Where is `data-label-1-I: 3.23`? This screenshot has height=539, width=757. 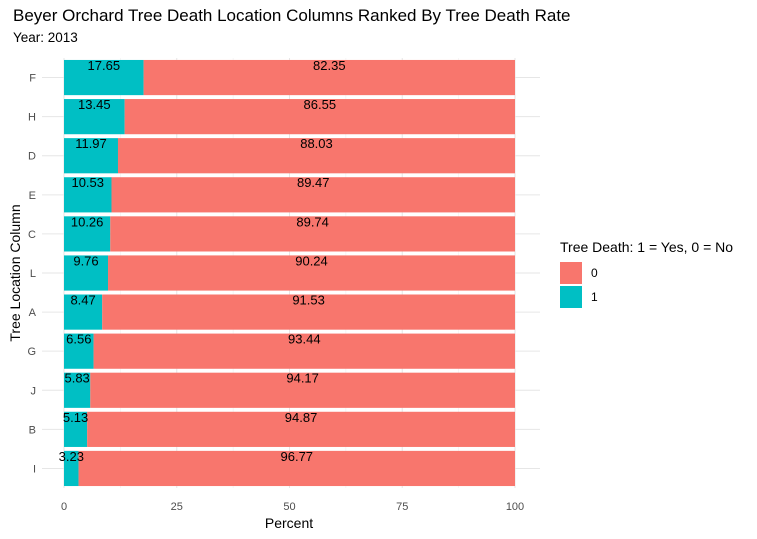
data-label-1-I: 3.23 is located at coordinates (71, 456).